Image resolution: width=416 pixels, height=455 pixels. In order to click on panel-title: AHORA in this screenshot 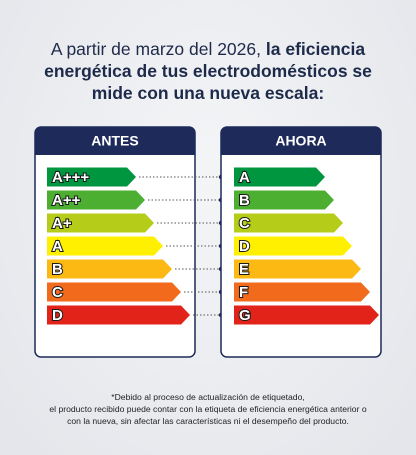, I will do `click(300, 141)`.